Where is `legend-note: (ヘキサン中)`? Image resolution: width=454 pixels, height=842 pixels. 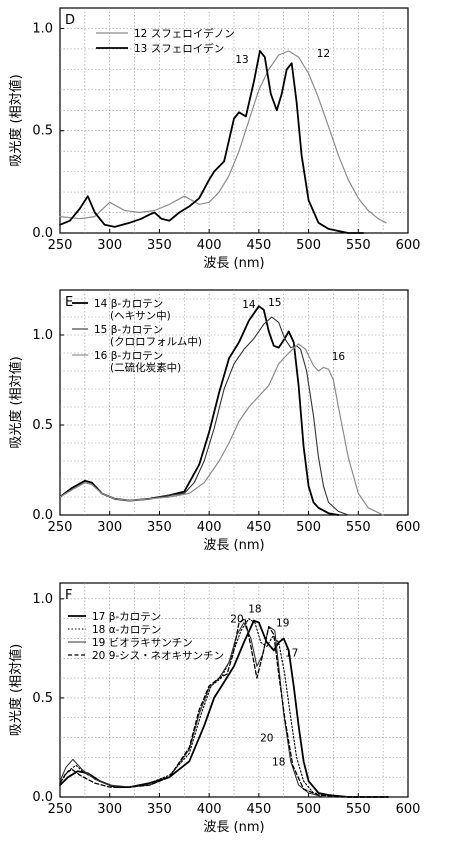
legend-note: (ヘキサン中) is located at coordinates (140, 315).